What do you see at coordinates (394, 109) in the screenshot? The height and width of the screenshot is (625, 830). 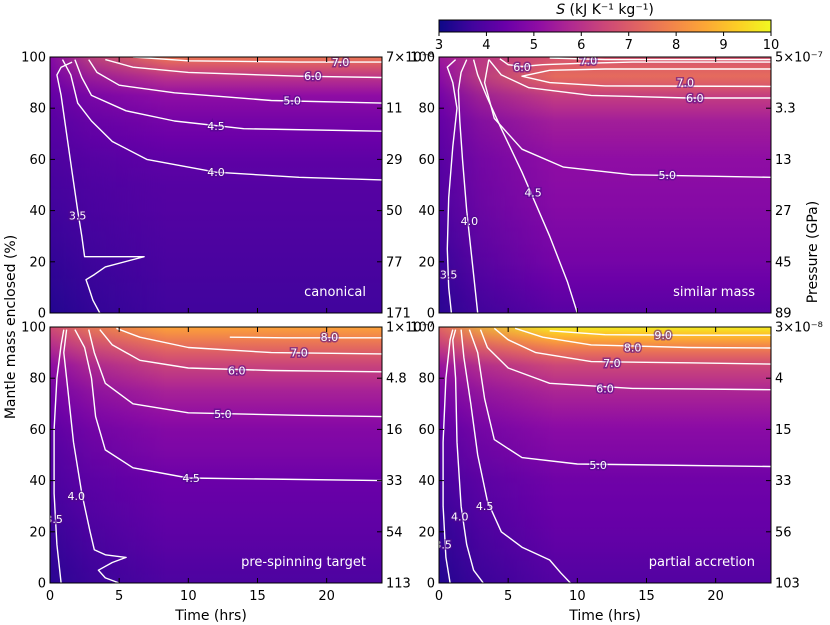 I see `pressure-tick-label: 11` at bounding box center [394, 109].